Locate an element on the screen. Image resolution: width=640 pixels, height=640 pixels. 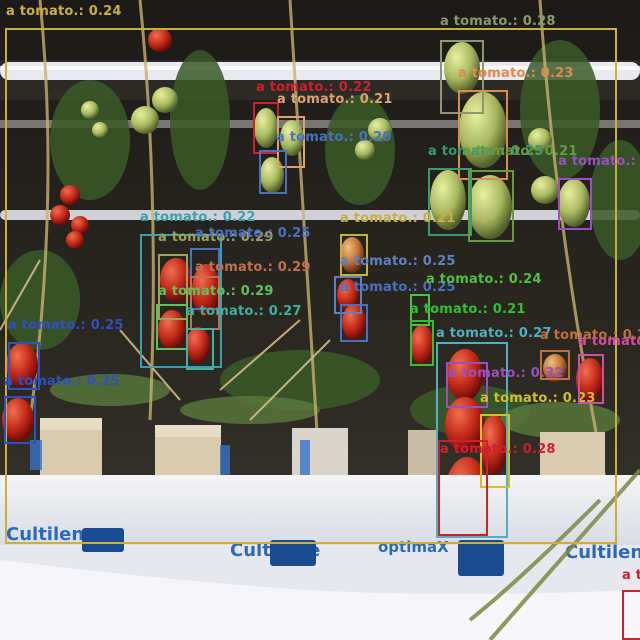
detection-label: a tomato.: 0.32 is located at coordinates (506, 373).